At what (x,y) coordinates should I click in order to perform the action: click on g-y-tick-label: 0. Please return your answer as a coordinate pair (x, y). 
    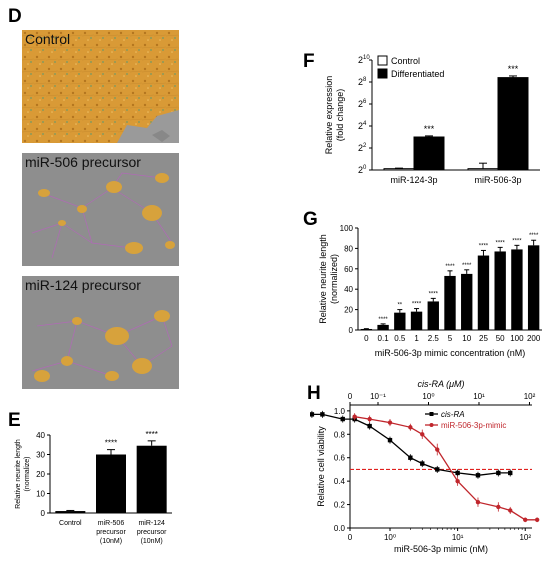
    Looking at the image, I should click on (351, 330).